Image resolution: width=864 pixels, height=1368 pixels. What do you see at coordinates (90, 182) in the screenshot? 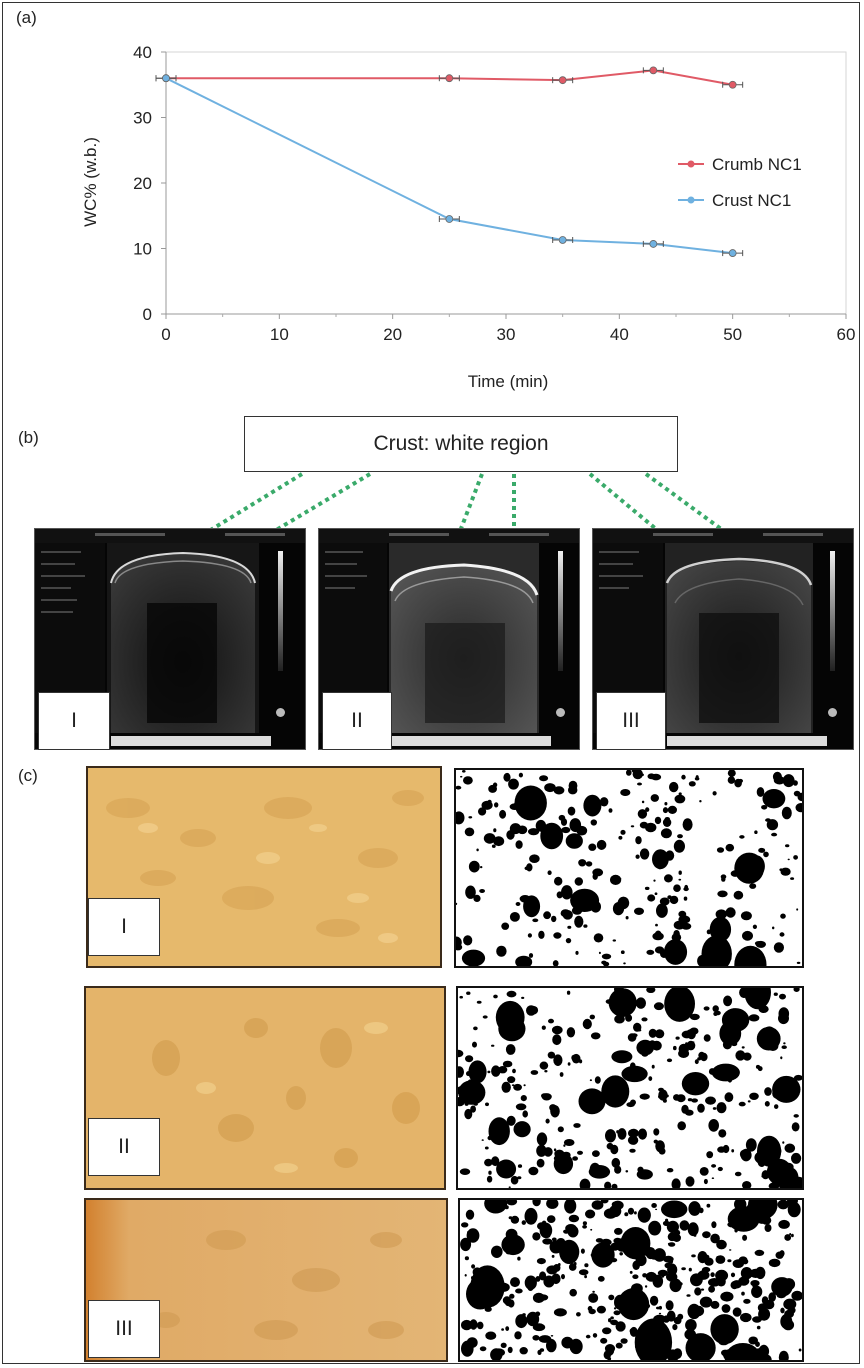
I see `y-axis-label: WC% (w.b.)` at bounding box center [90, 182].